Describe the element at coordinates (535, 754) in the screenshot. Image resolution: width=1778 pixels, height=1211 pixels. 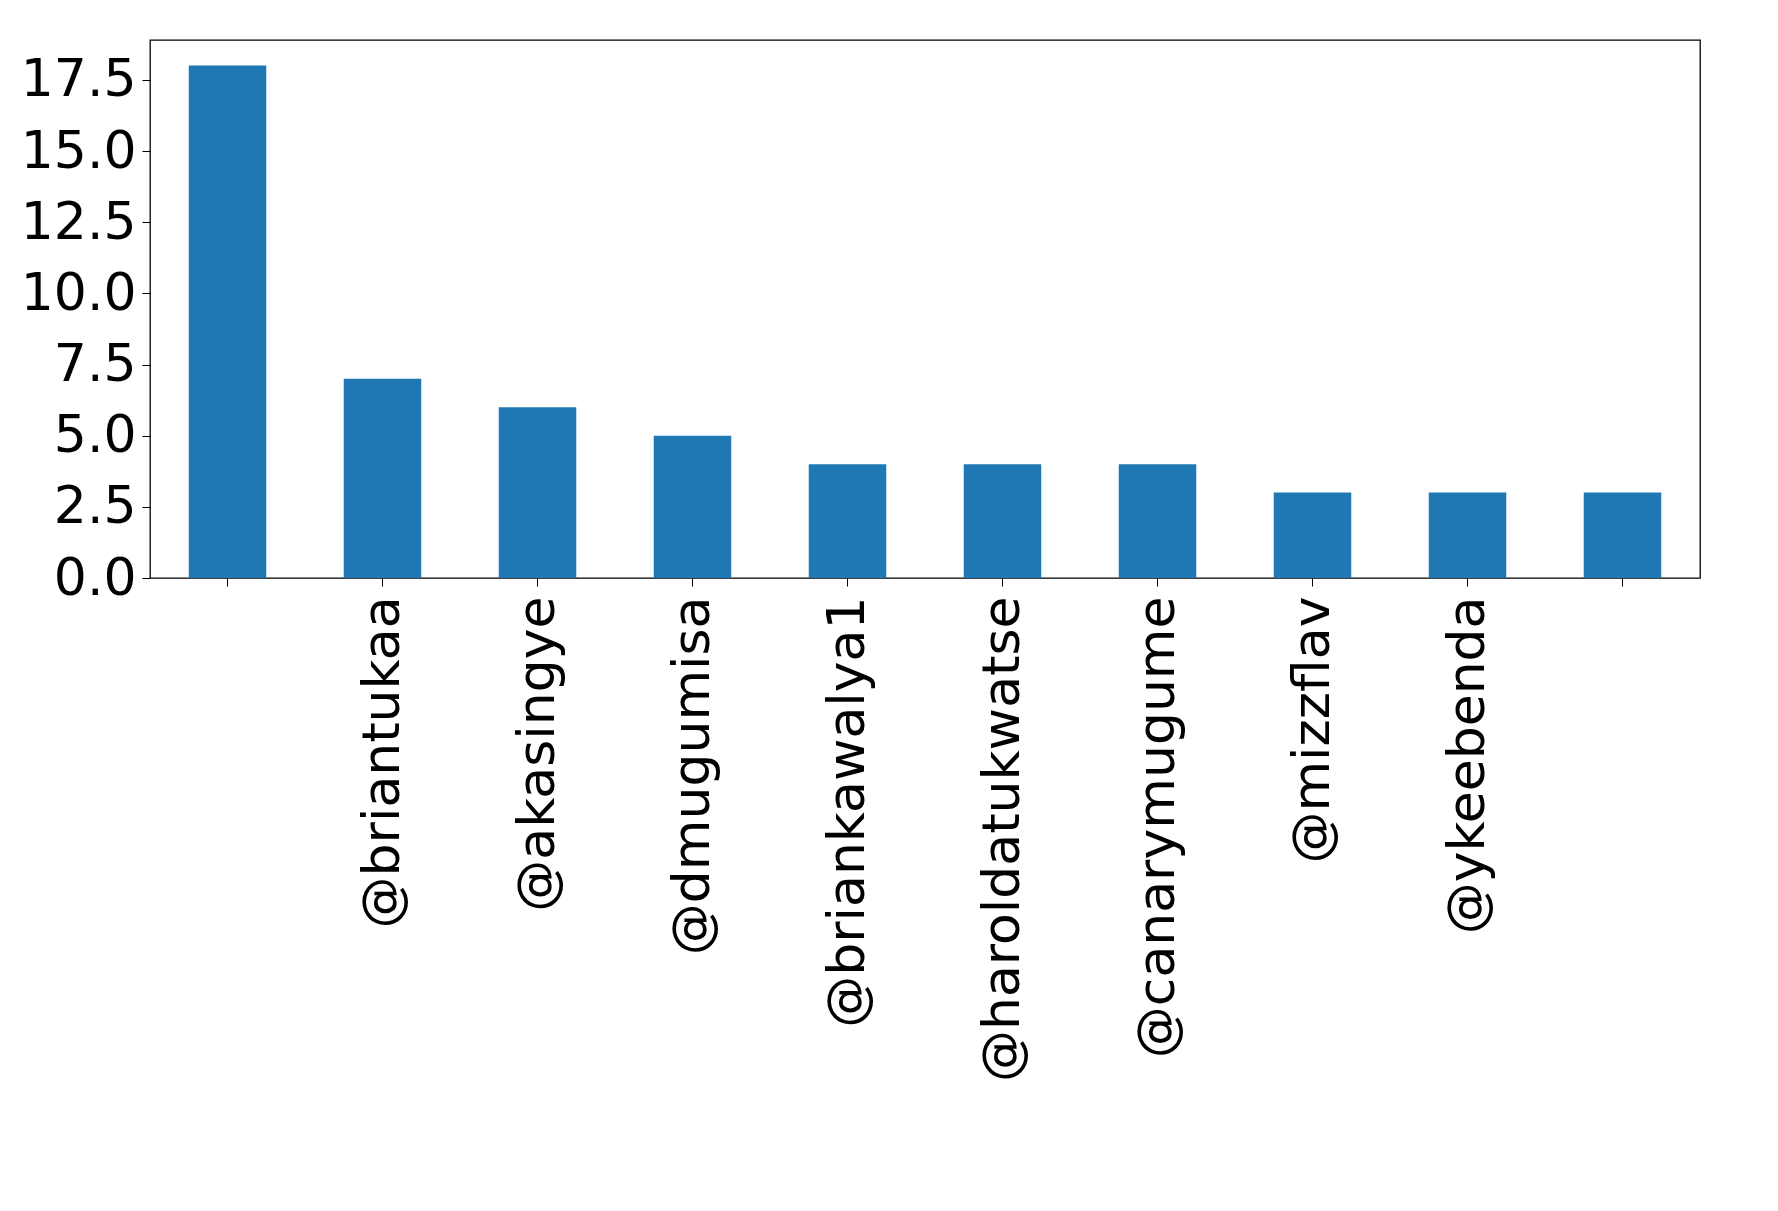
I see `x-tick-label: @akasingye` at that location.